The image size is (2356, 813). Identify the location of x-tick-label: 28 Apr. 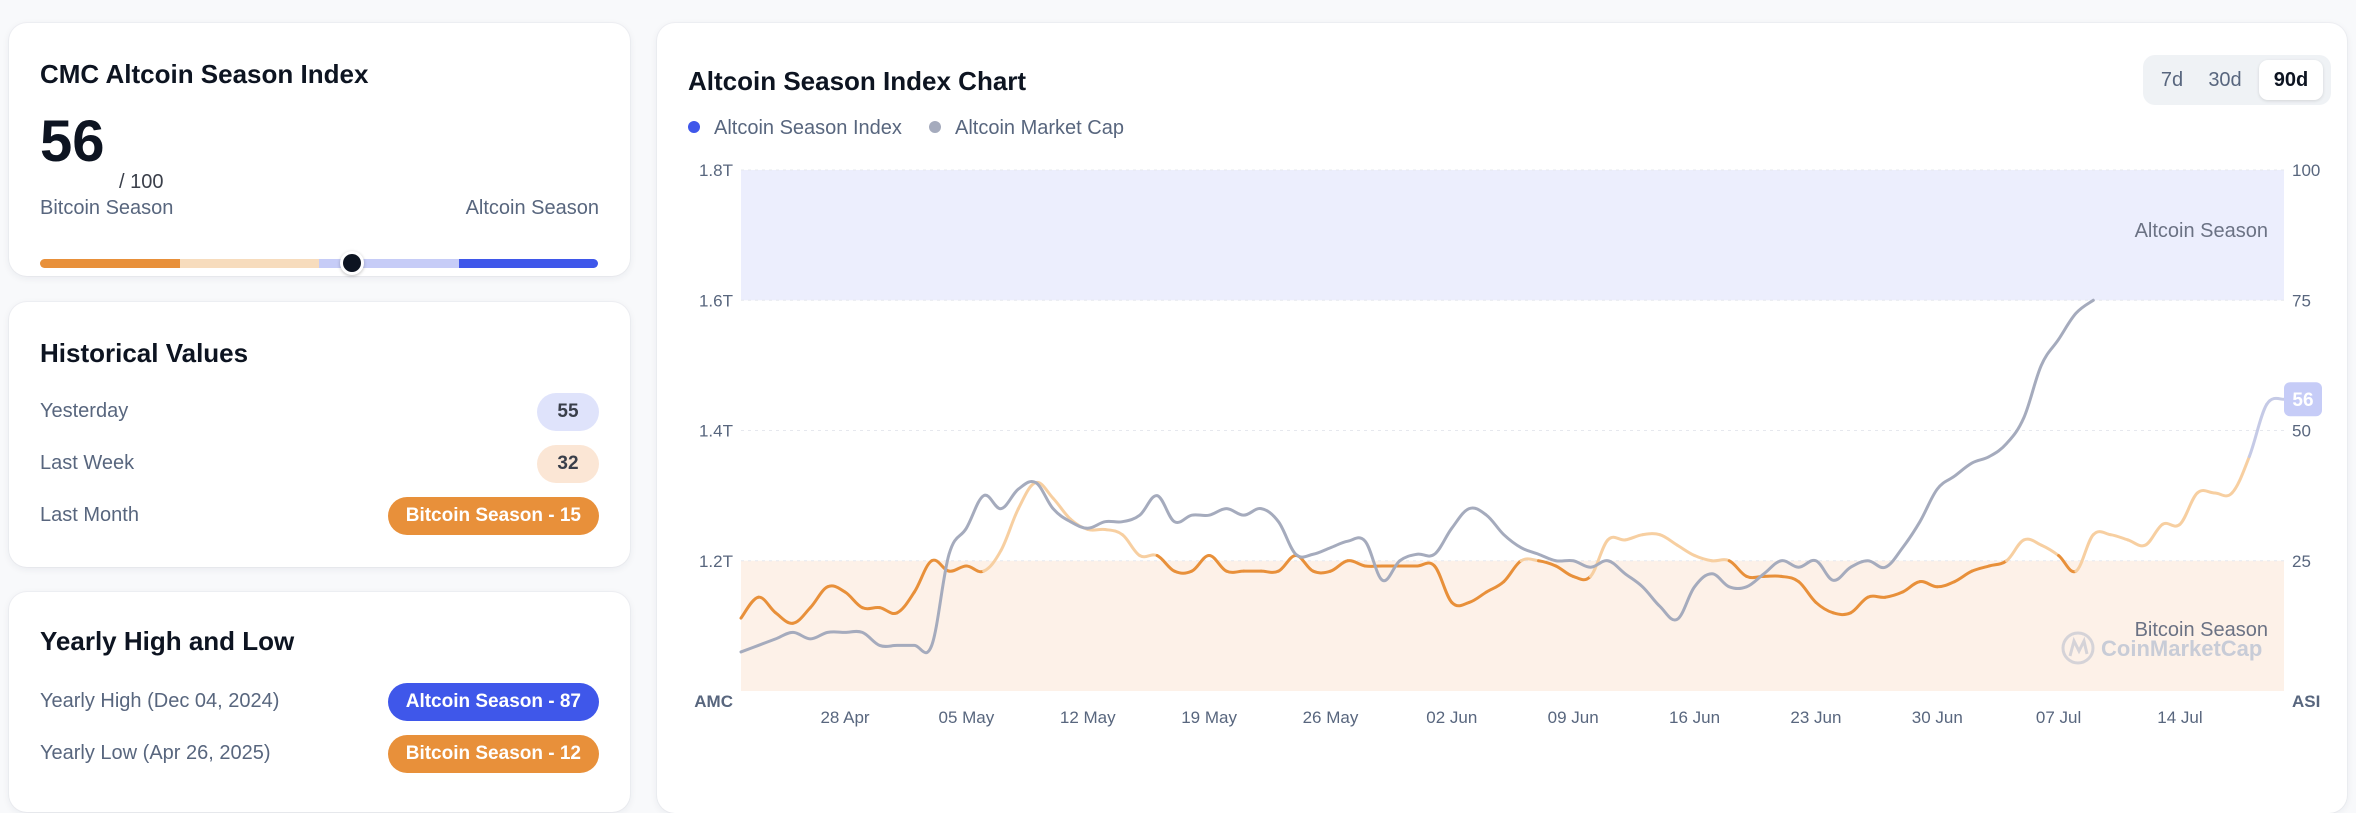
(844, 717).